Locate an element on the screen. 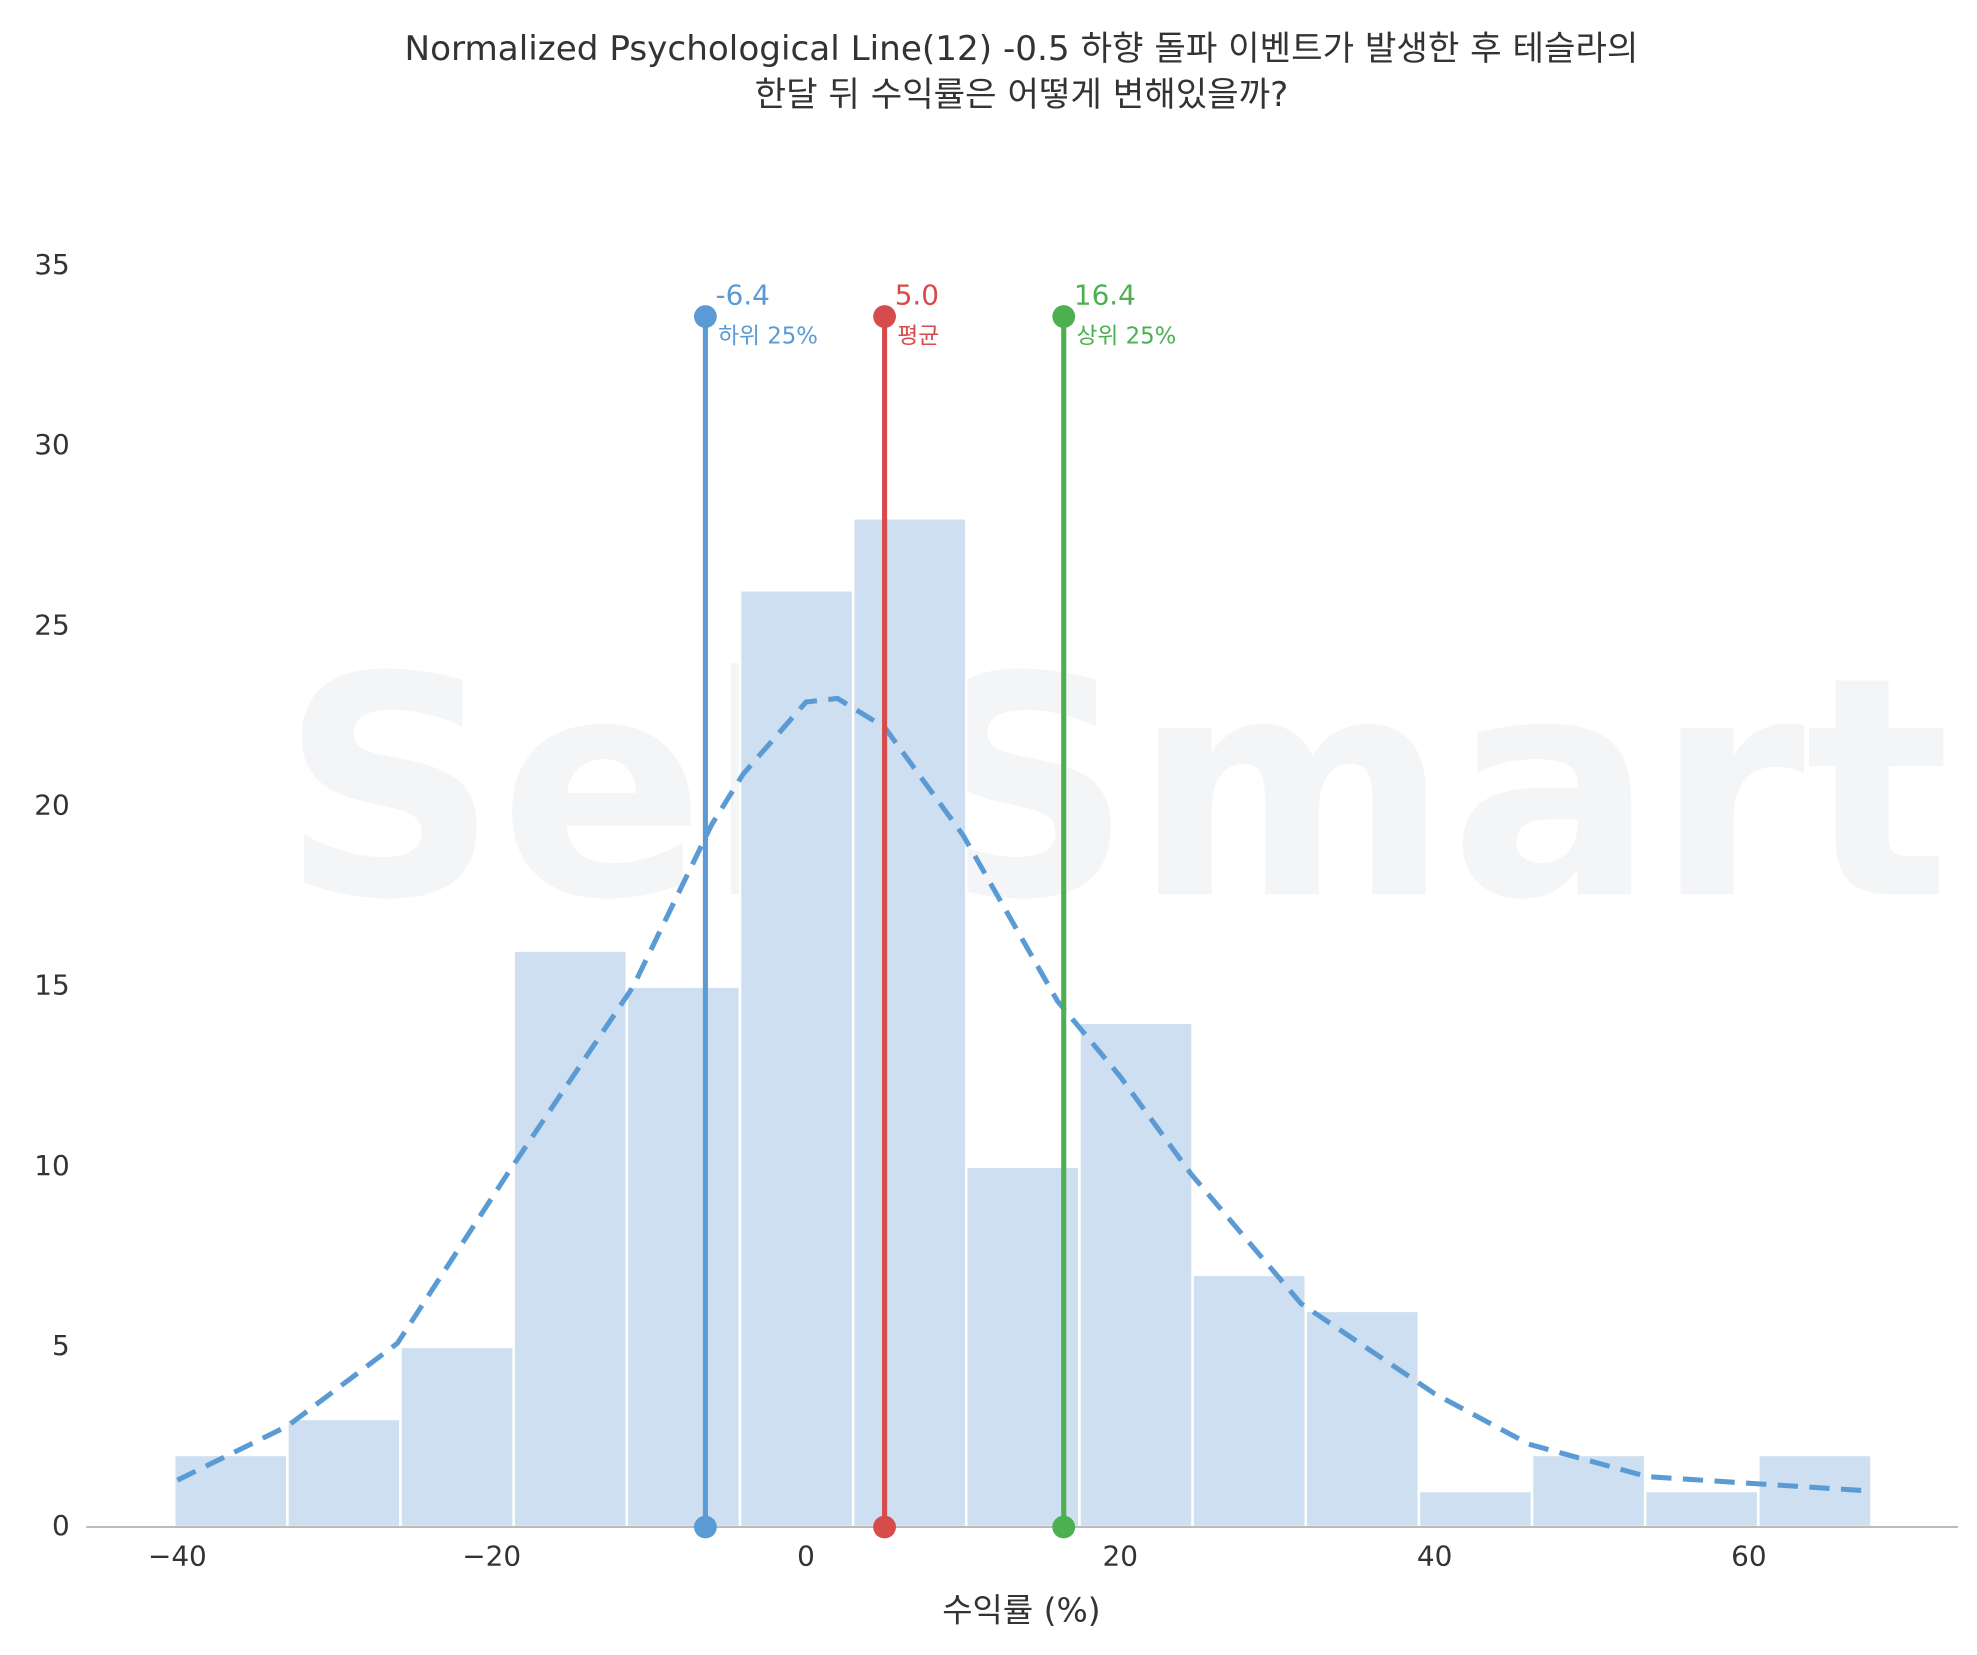  y-tick-label: 20 is located at coordinates (51, 805).